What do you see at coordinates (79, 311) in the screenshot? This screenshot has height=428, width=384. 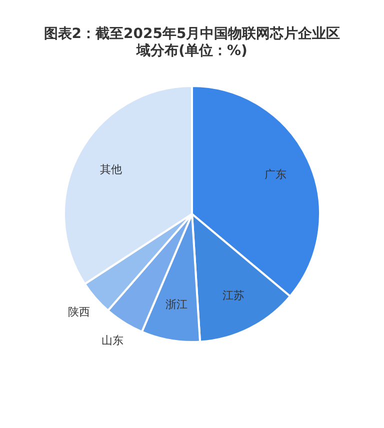 I see `slice-label: 陕西` at bounding box center [79, 311].